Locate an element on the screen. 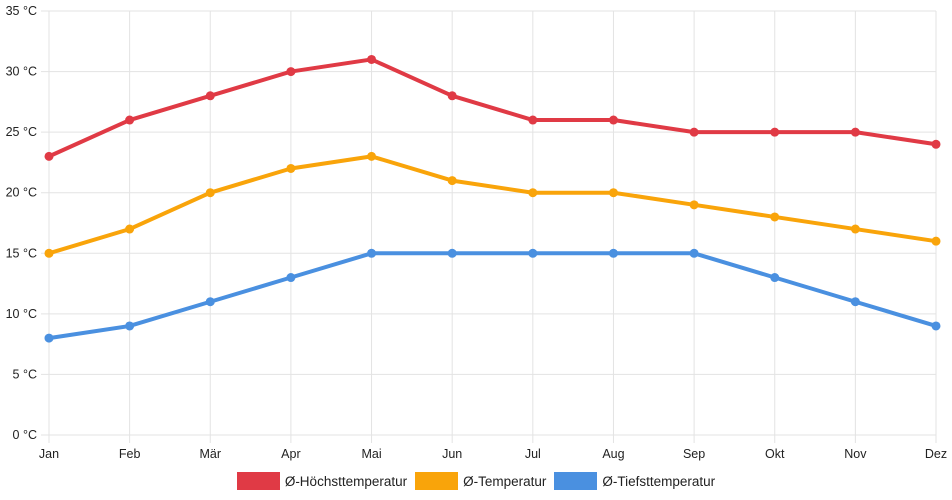 This screenshot has height=500, width=952. x-tick-label: Apr is located at coordinates (290, 454).